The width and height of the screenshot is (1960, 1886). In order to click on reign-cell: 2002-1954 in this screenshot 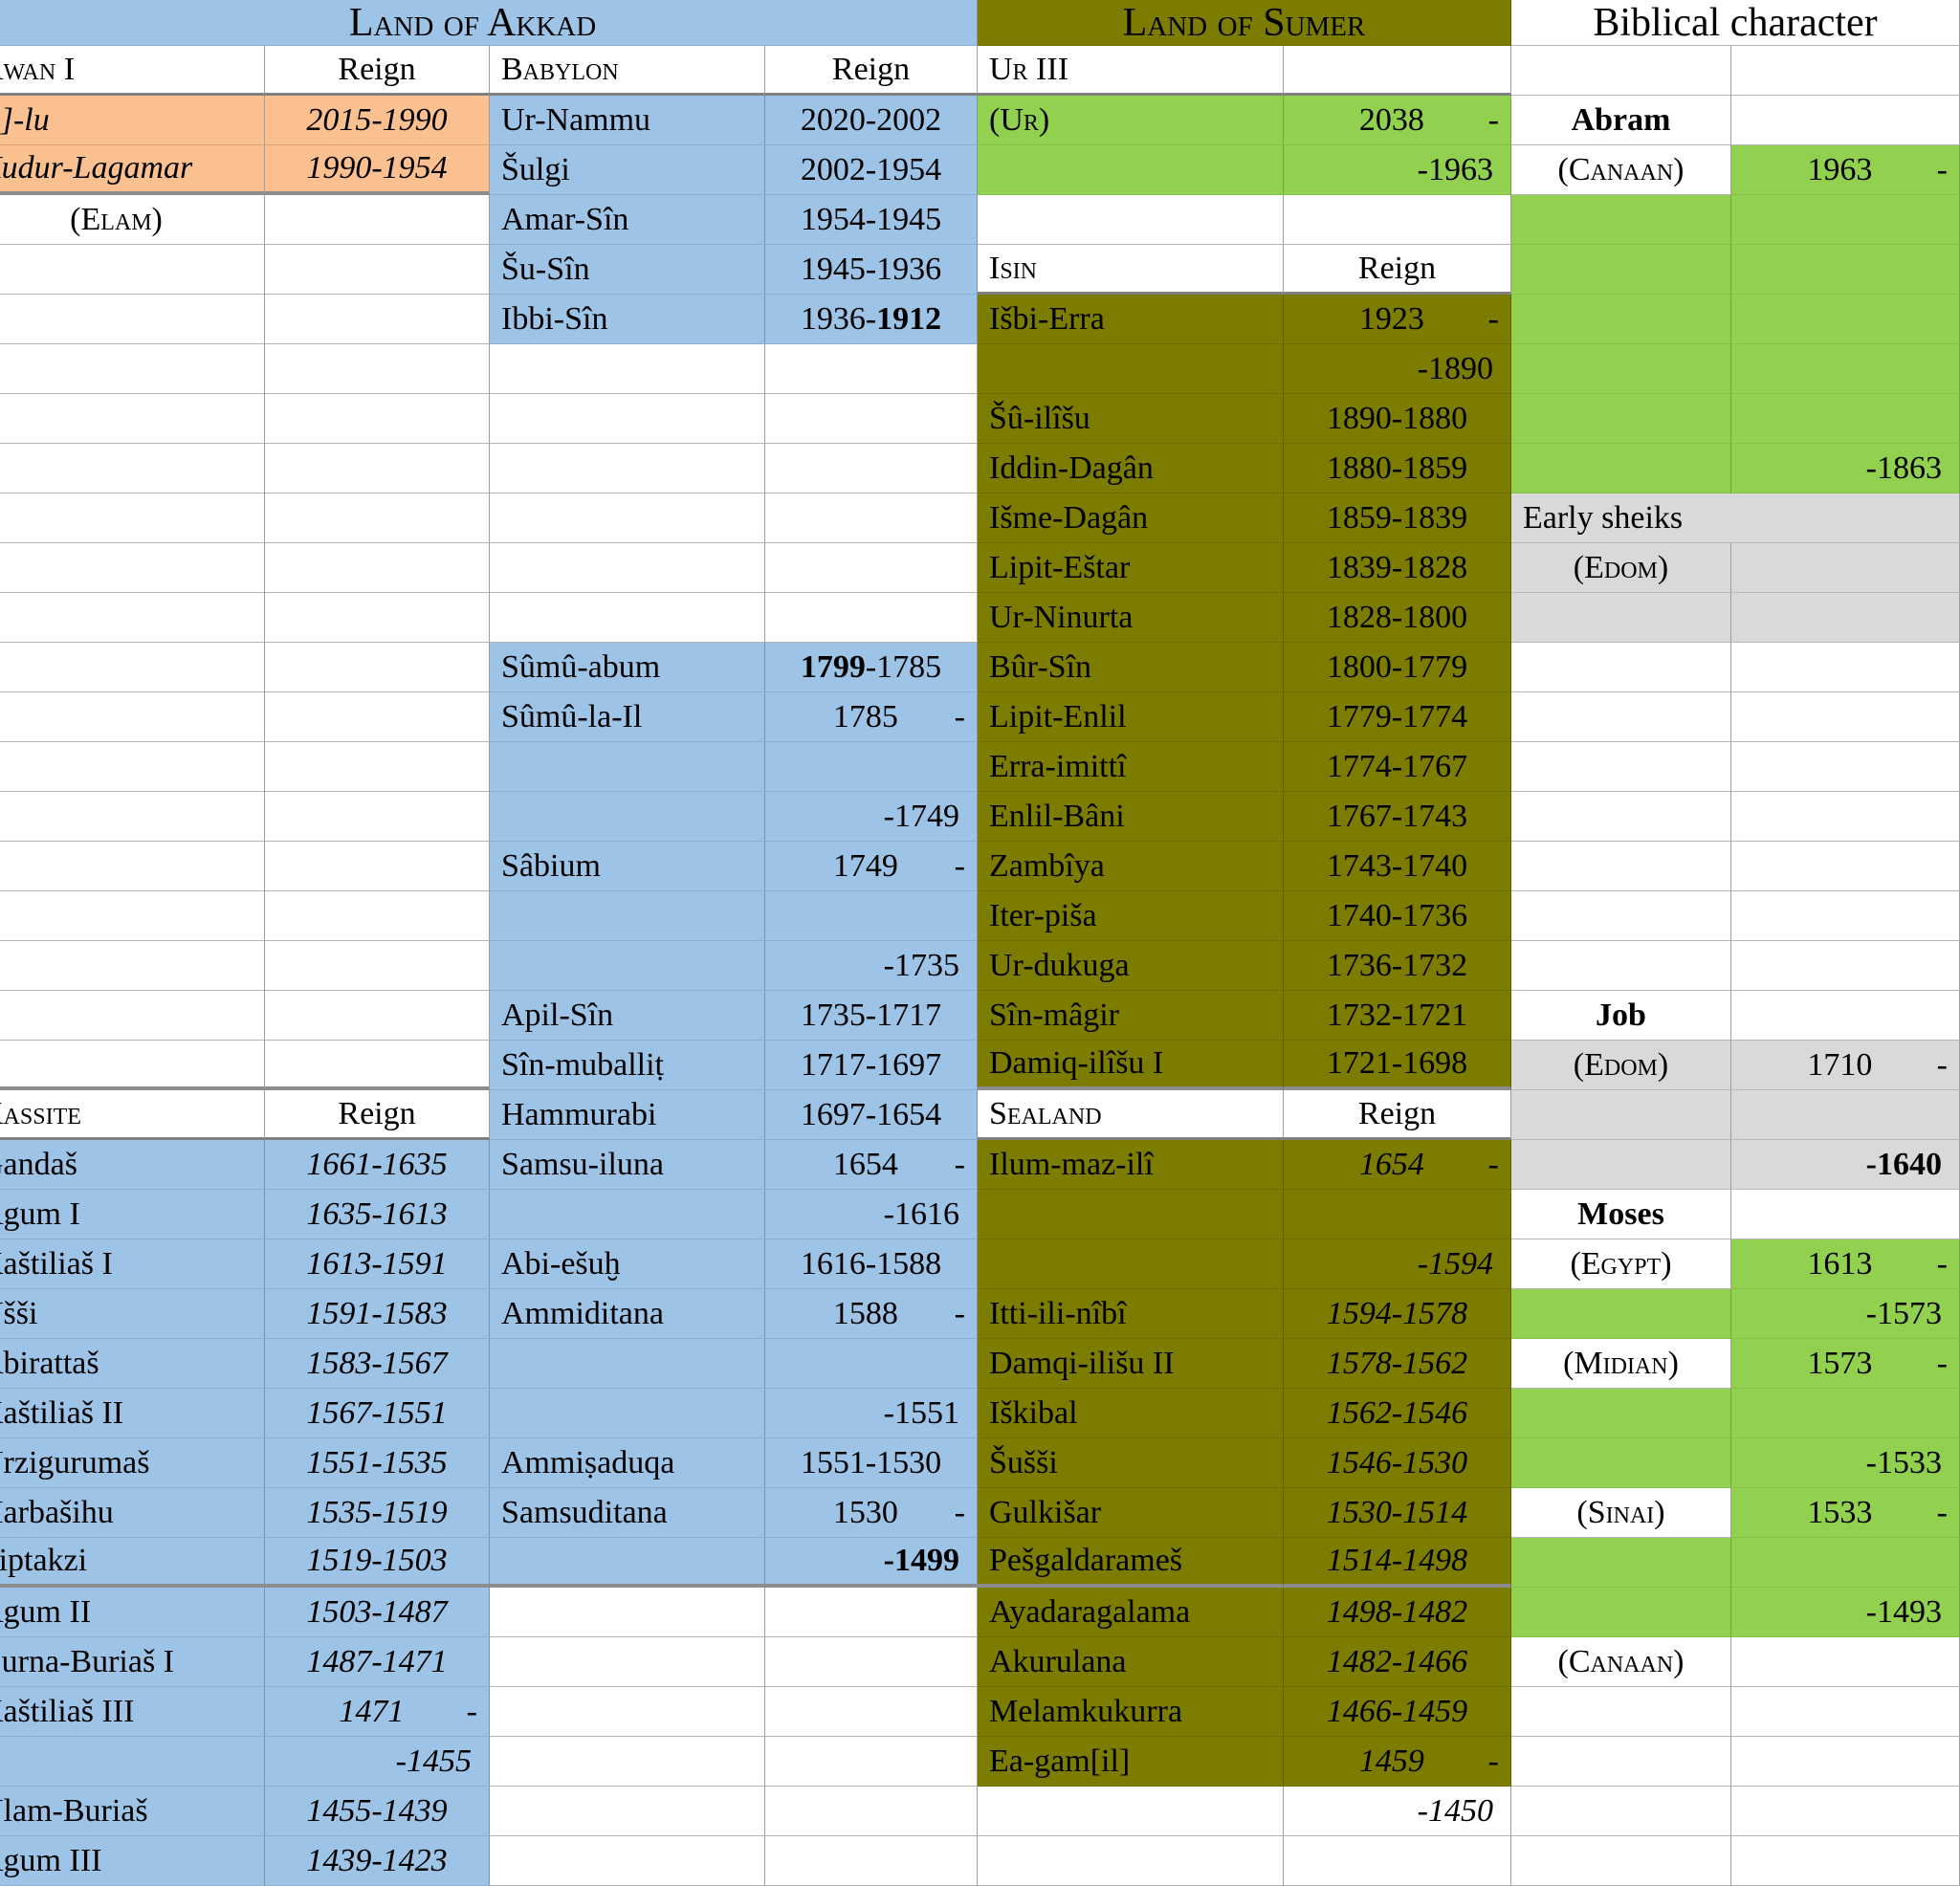, I will do `click(871, 170)`.